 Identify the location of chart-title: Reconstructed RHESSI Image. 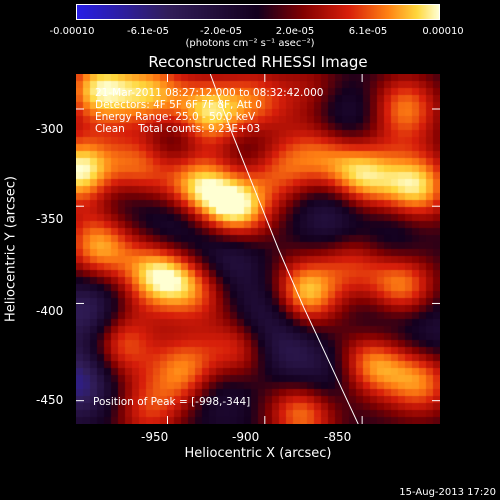
(258, 62).